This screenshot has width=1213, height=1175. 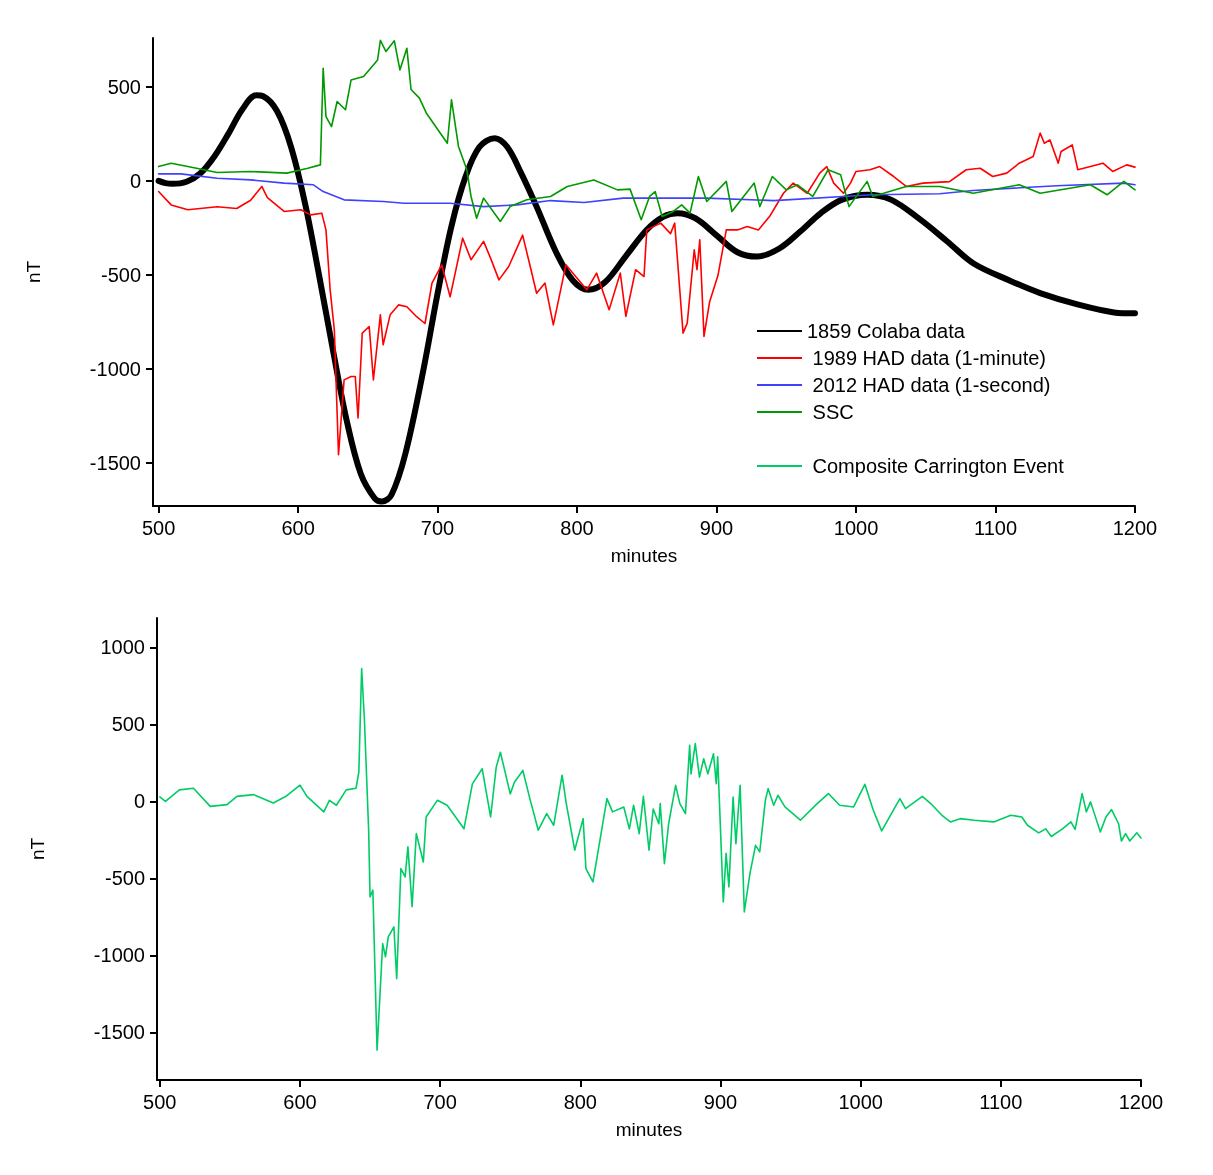 What do you see at coordinates (927, 358) in the screenshot?
I see `legend-label: 1989 HAD data (1-minute)` at bounding box center [927, 358].